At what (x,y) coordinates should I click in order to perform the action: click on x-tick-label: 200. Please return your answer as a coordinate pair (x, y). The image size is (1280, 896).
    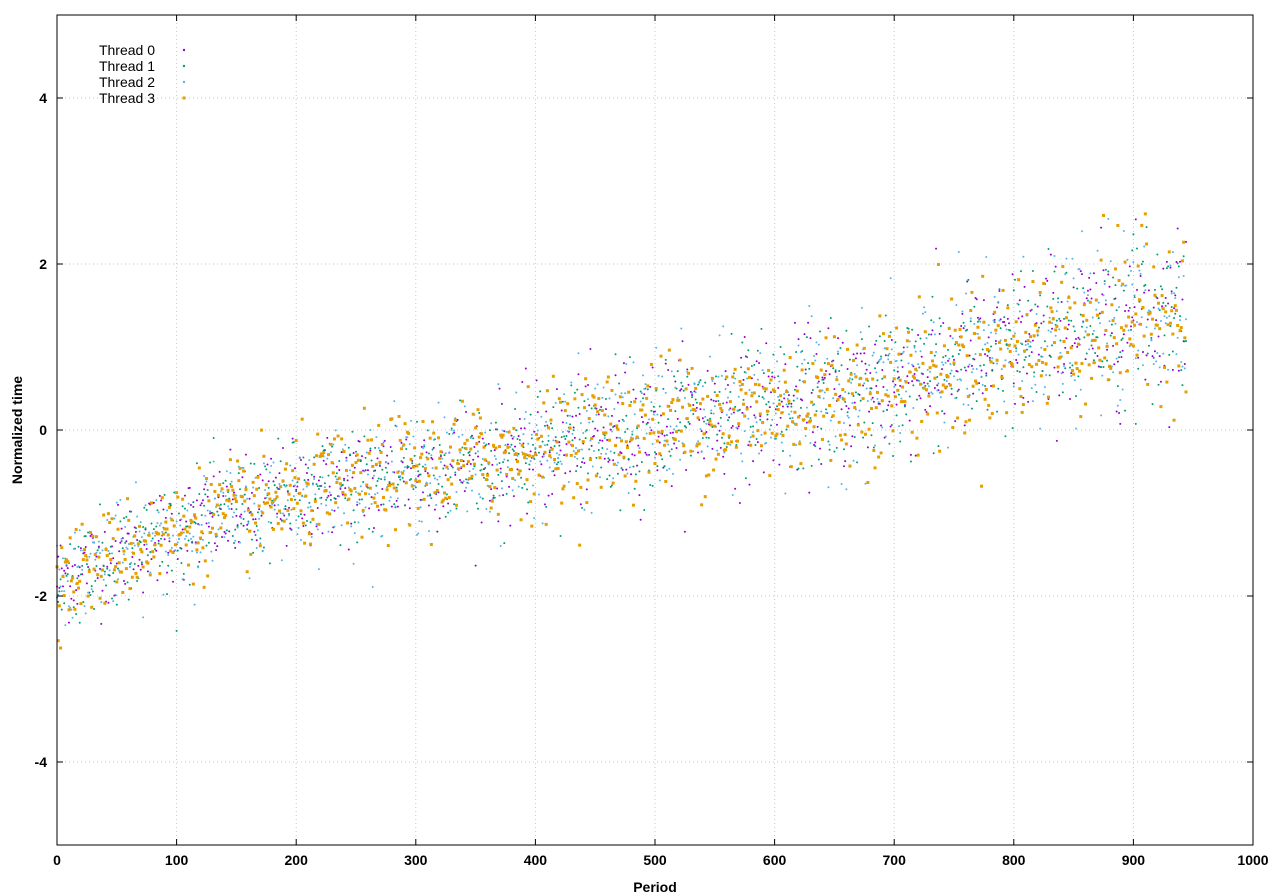
    Looking at the image, I should click on (297, 860).